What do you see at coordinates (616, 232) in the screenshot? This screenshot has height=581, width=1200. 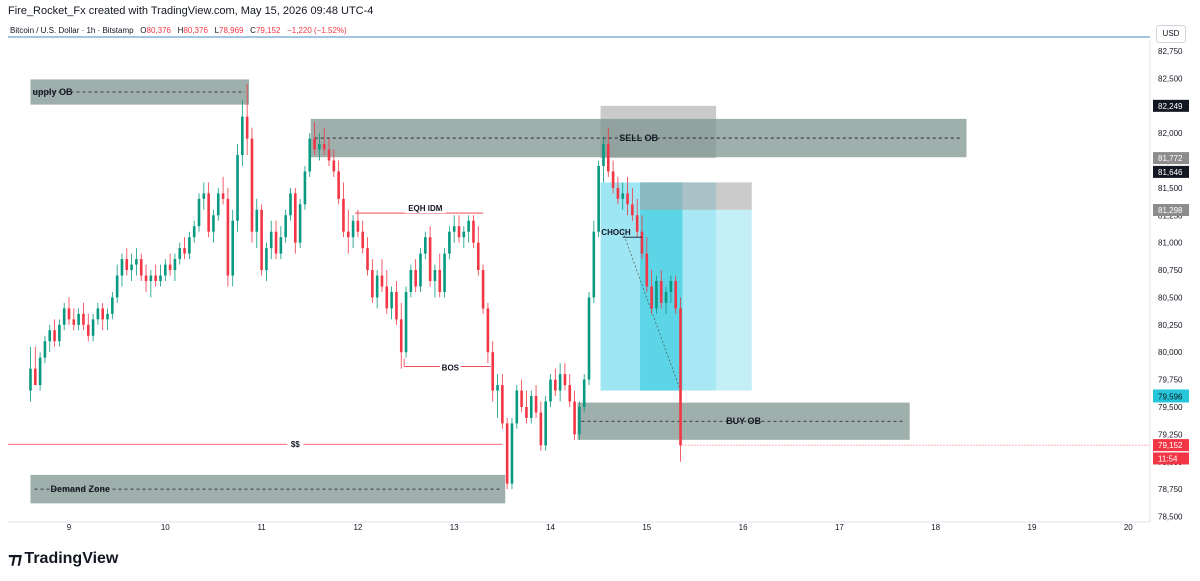 I see `annotation-label: CHOCH` at bounding box center [616, 232].